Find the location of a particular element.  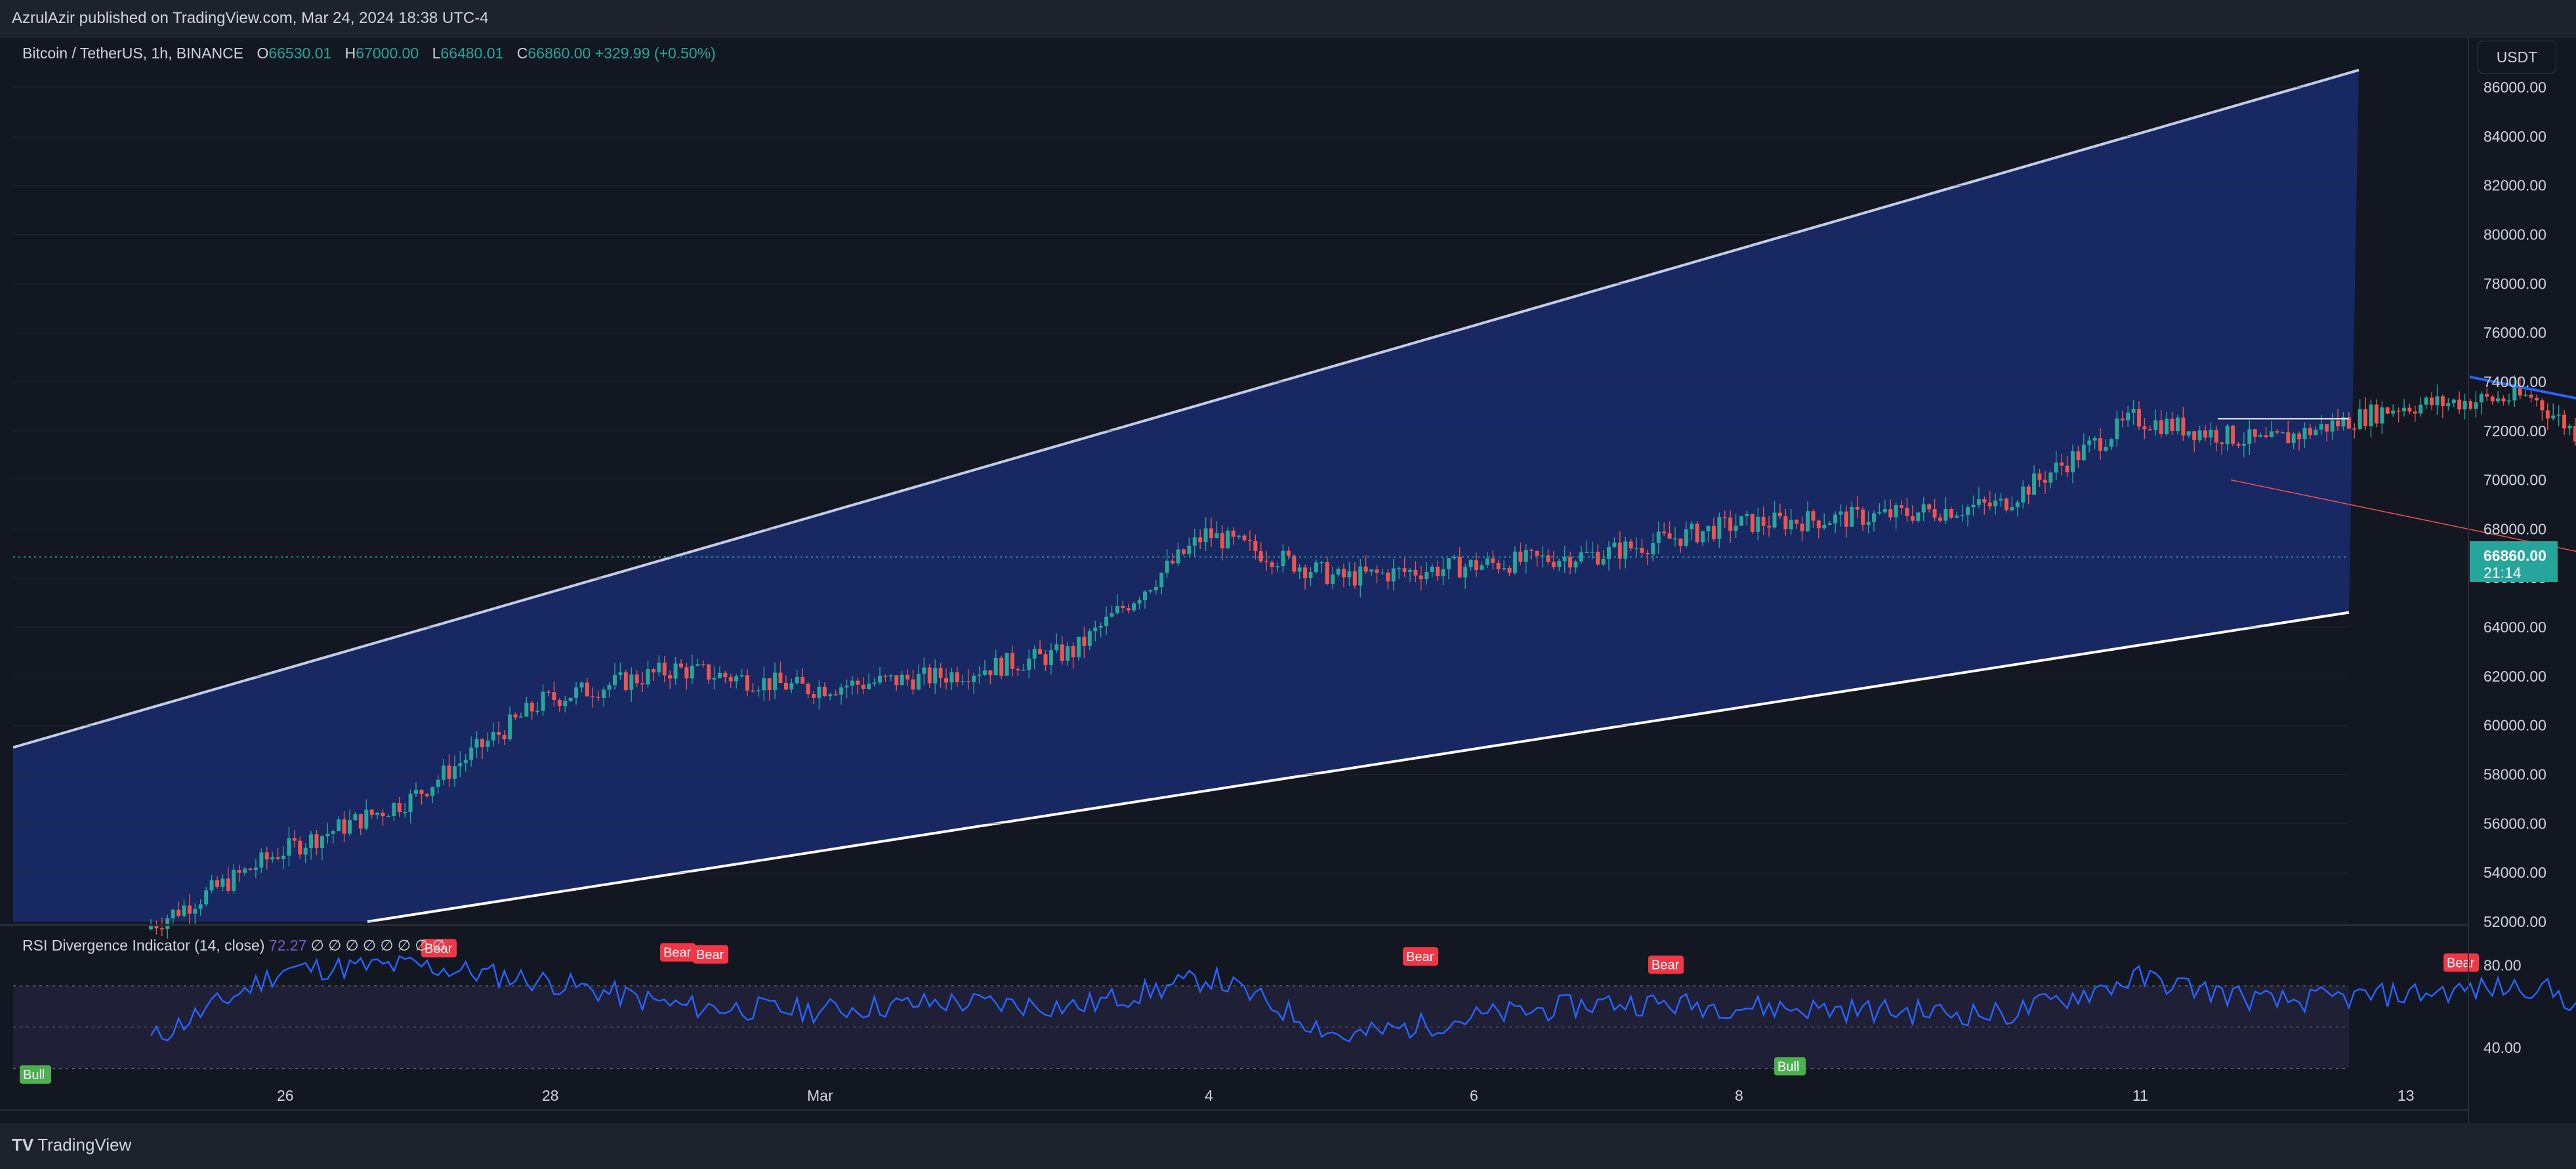

time-tick-label: 13 is located at coordinates (2406, 1095).